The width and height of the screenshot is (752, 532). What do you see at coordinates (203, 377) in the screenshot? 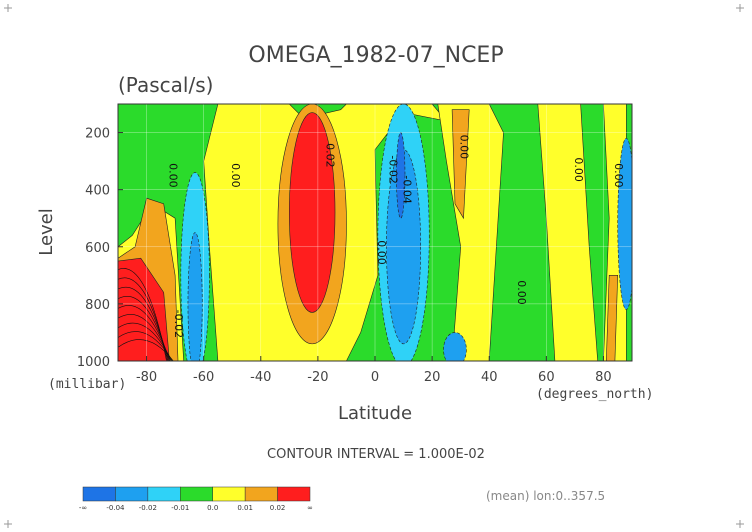
I see `x-tick-label: -60` at bounding box center [203, 377].